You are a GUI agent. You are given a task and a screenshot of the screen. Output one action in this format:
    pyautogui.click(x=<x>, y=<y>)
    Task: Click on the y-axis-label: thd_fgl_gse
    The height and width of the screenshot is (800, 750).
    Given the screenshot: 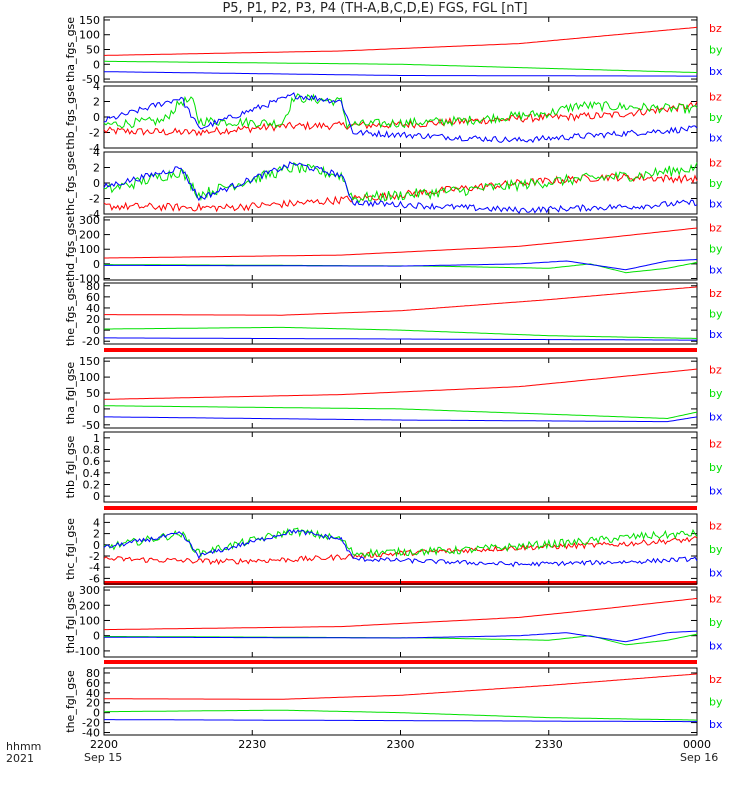 What is the action you would take?
    pyautogui.click(x=70, y=621)
    